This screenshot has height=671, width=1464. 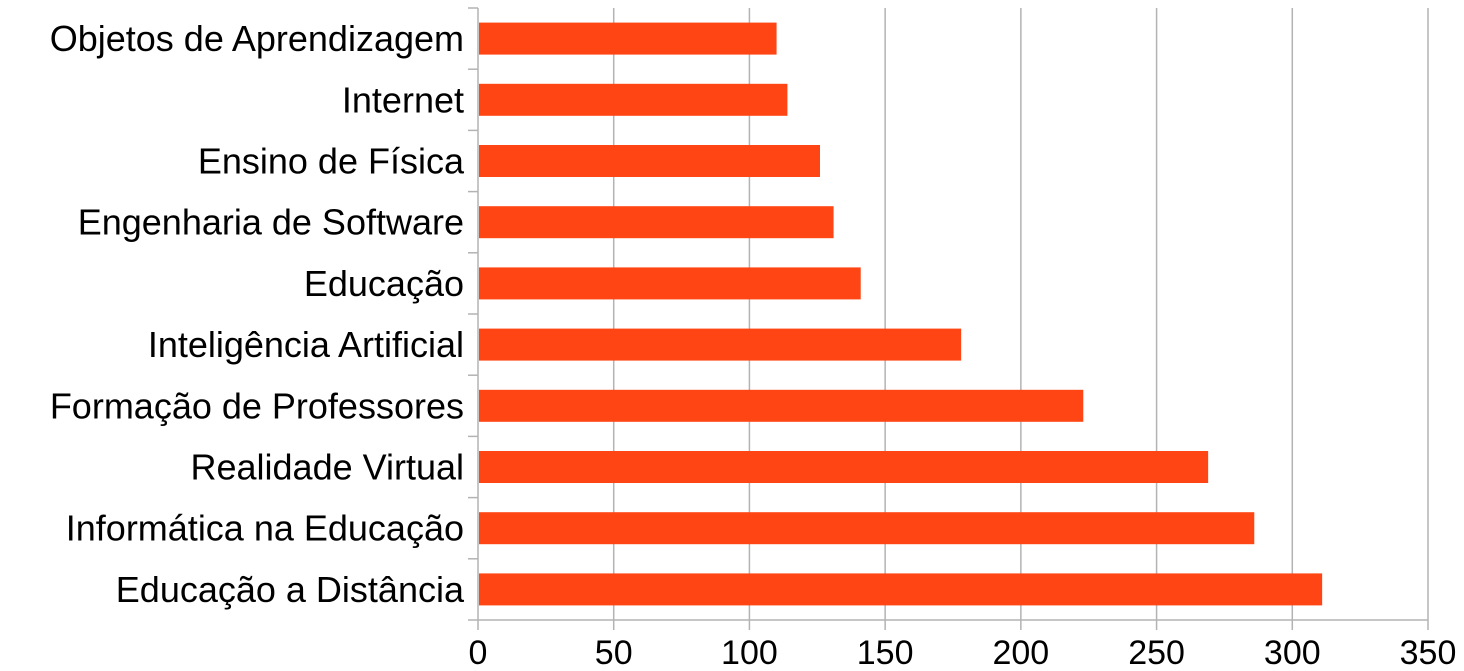 What do you see at coordinates (257, 405) in the screenshot?
I see `category-label: Formação de Professores` at bounding box center [257, 405].